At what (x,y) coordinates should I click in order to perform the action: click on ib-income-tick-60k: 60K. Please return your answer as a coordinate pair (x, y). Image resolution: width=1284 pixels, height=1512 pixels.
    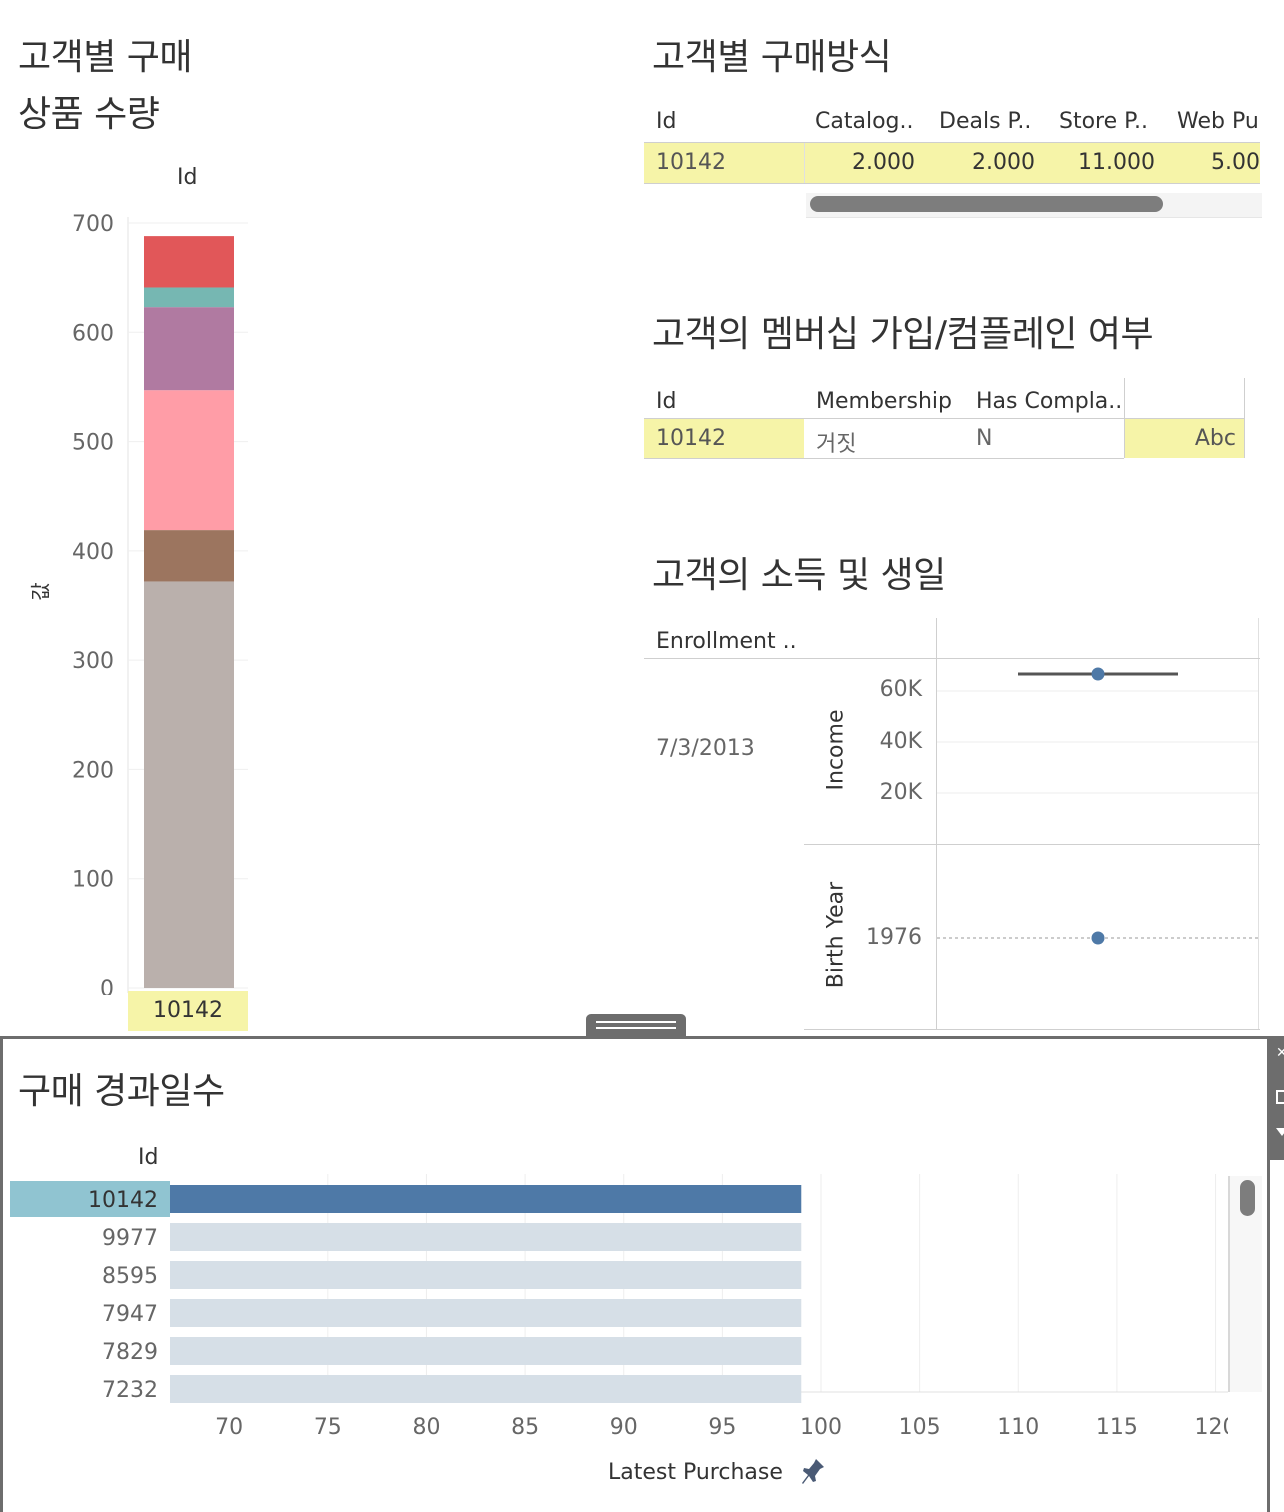
    Looking at the image, I should click on (900, 689).